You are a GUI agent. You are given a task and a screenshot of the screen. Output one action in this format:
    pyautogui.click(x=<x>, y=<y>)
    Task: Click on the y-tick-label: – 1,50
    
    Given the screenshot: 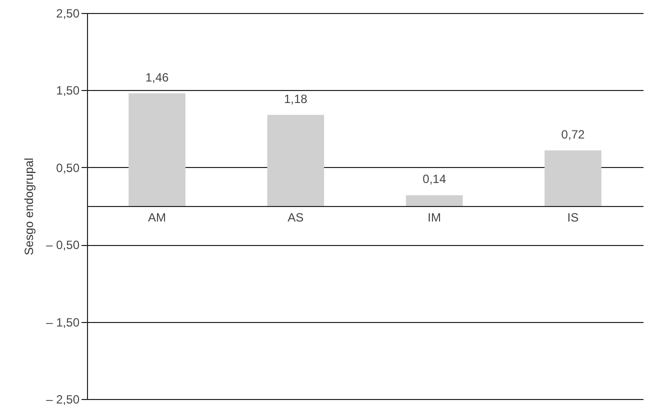 What is the action you would take?
    pyautogui.click(x=63, y=322)
    